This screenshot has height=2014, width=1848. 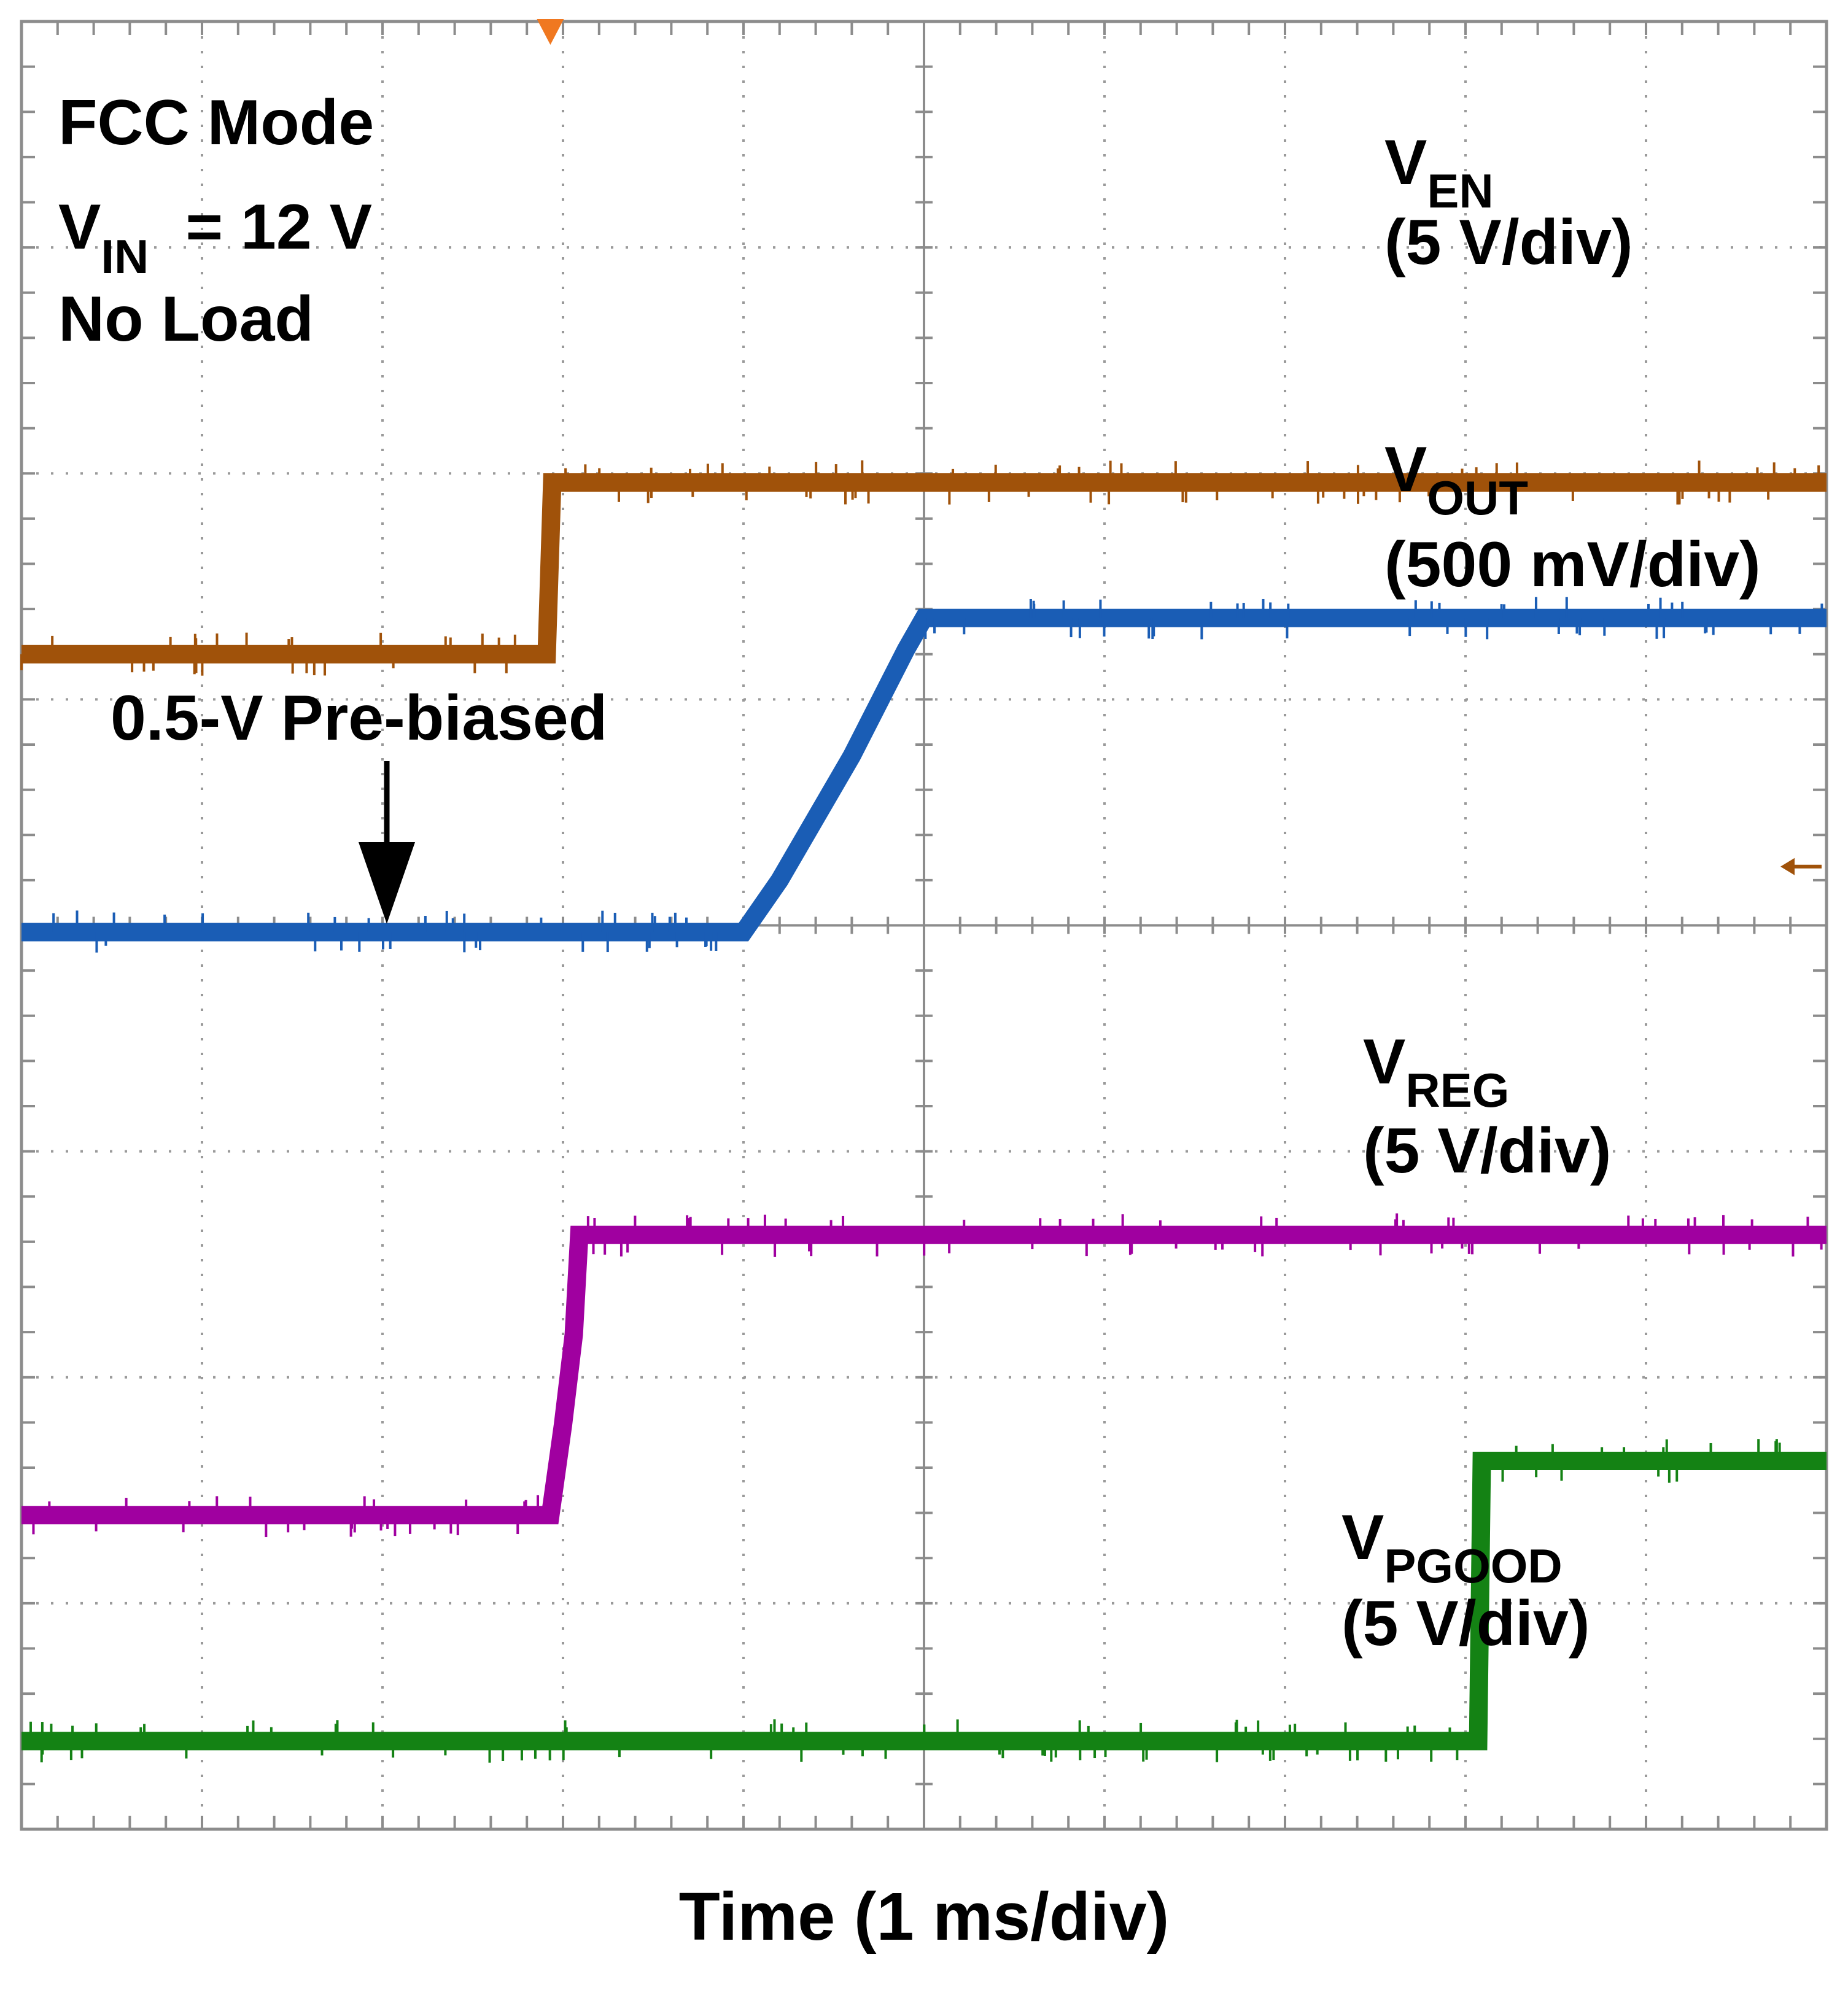 What do you see at coordinates (1363, 1538) in the screenshot?
I see `vpgood-label-main: V` at bounding box center [1363, 1538].